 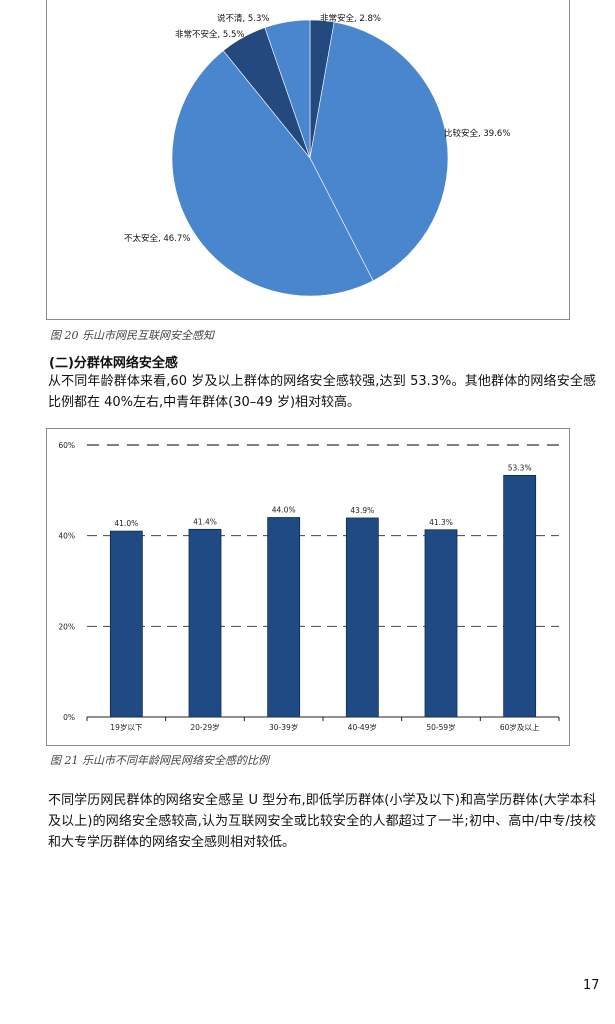 I want to click on y-tick-label: 20%, so click(x=66, y=626).